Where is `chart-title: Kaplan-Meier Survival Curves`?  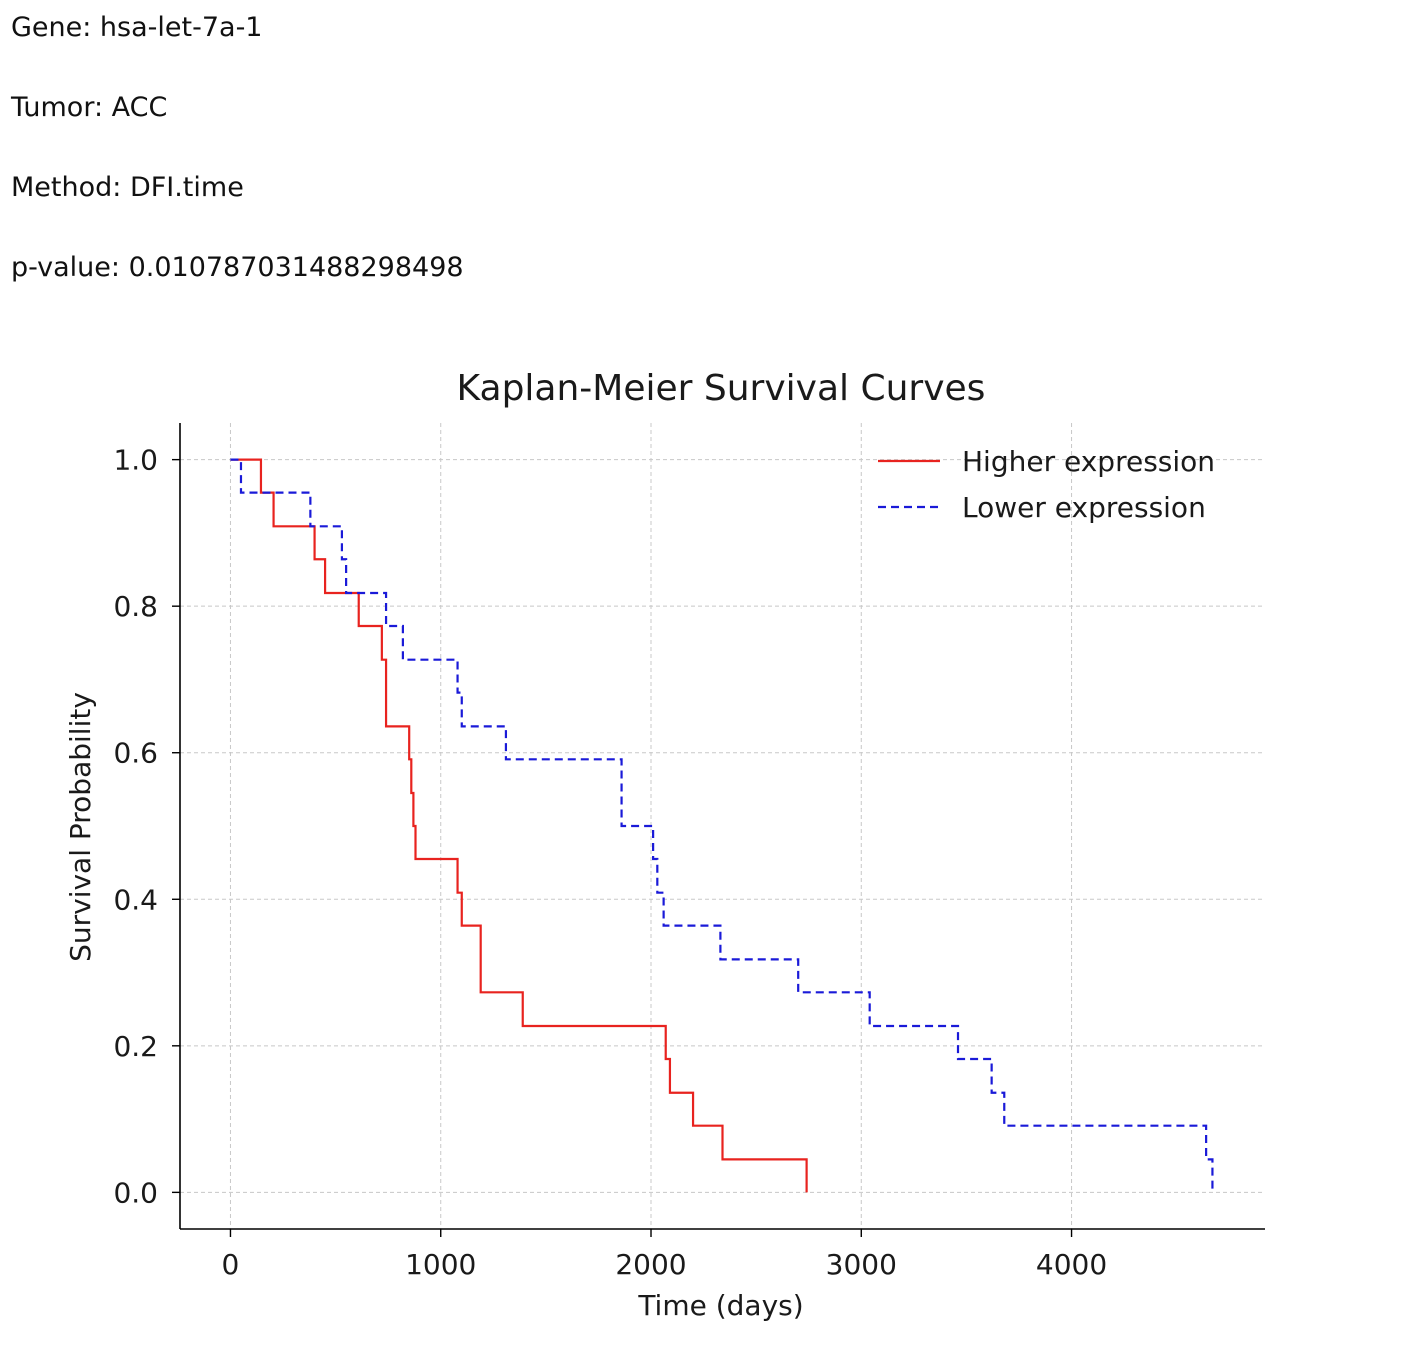
chart-title: Kaplan-Meier Survival Curves is located at coordinates (721, 388).